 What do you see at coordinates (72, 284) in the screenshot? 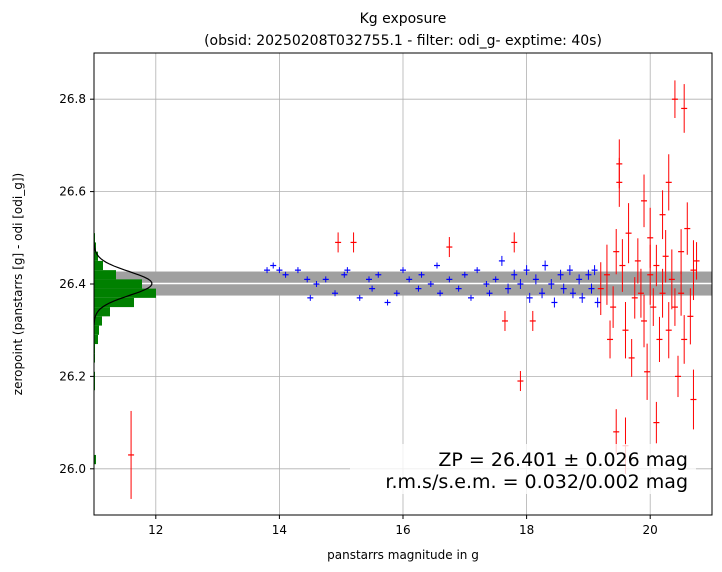
I see `y-tick-label: 26.4` at bounding box center [72, 284].